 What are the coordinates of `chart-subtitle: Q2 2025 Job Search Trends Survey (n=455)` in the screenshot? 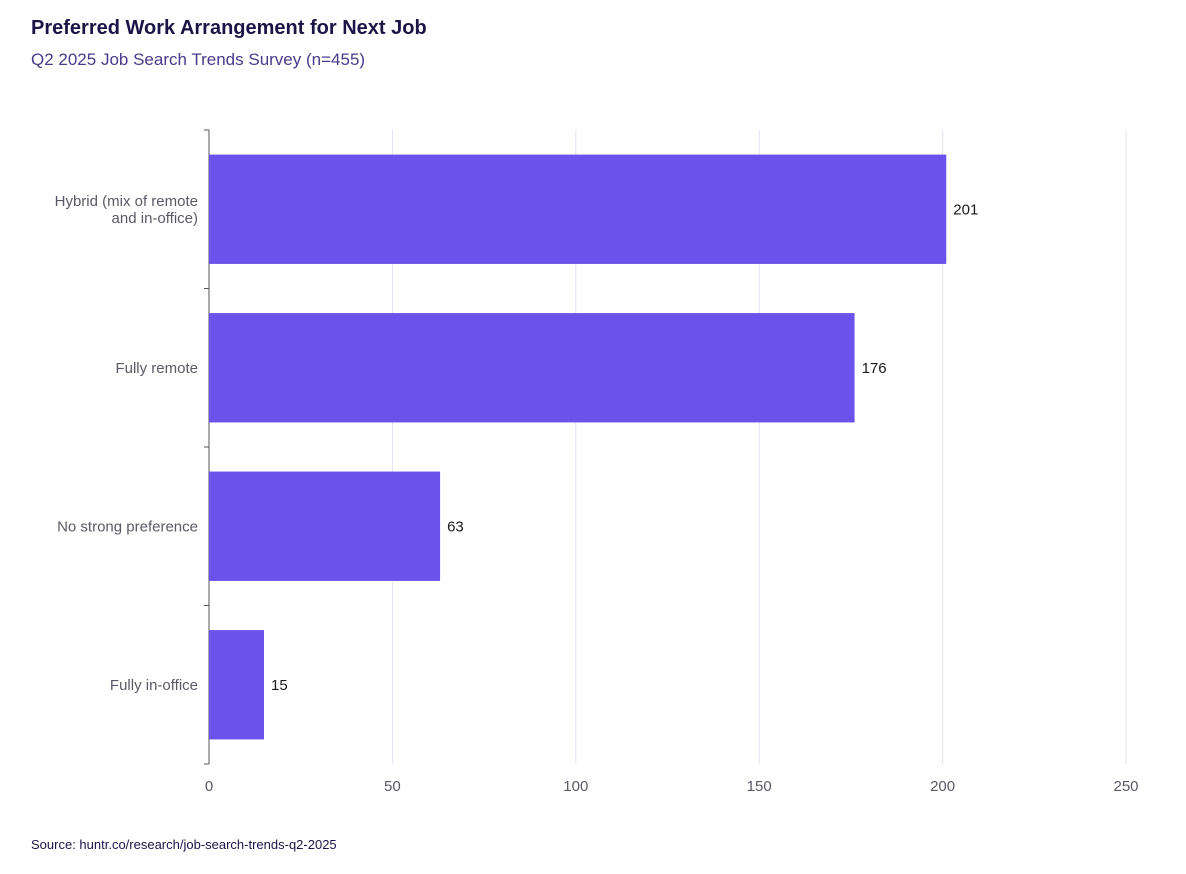 It's located at (198, 59).